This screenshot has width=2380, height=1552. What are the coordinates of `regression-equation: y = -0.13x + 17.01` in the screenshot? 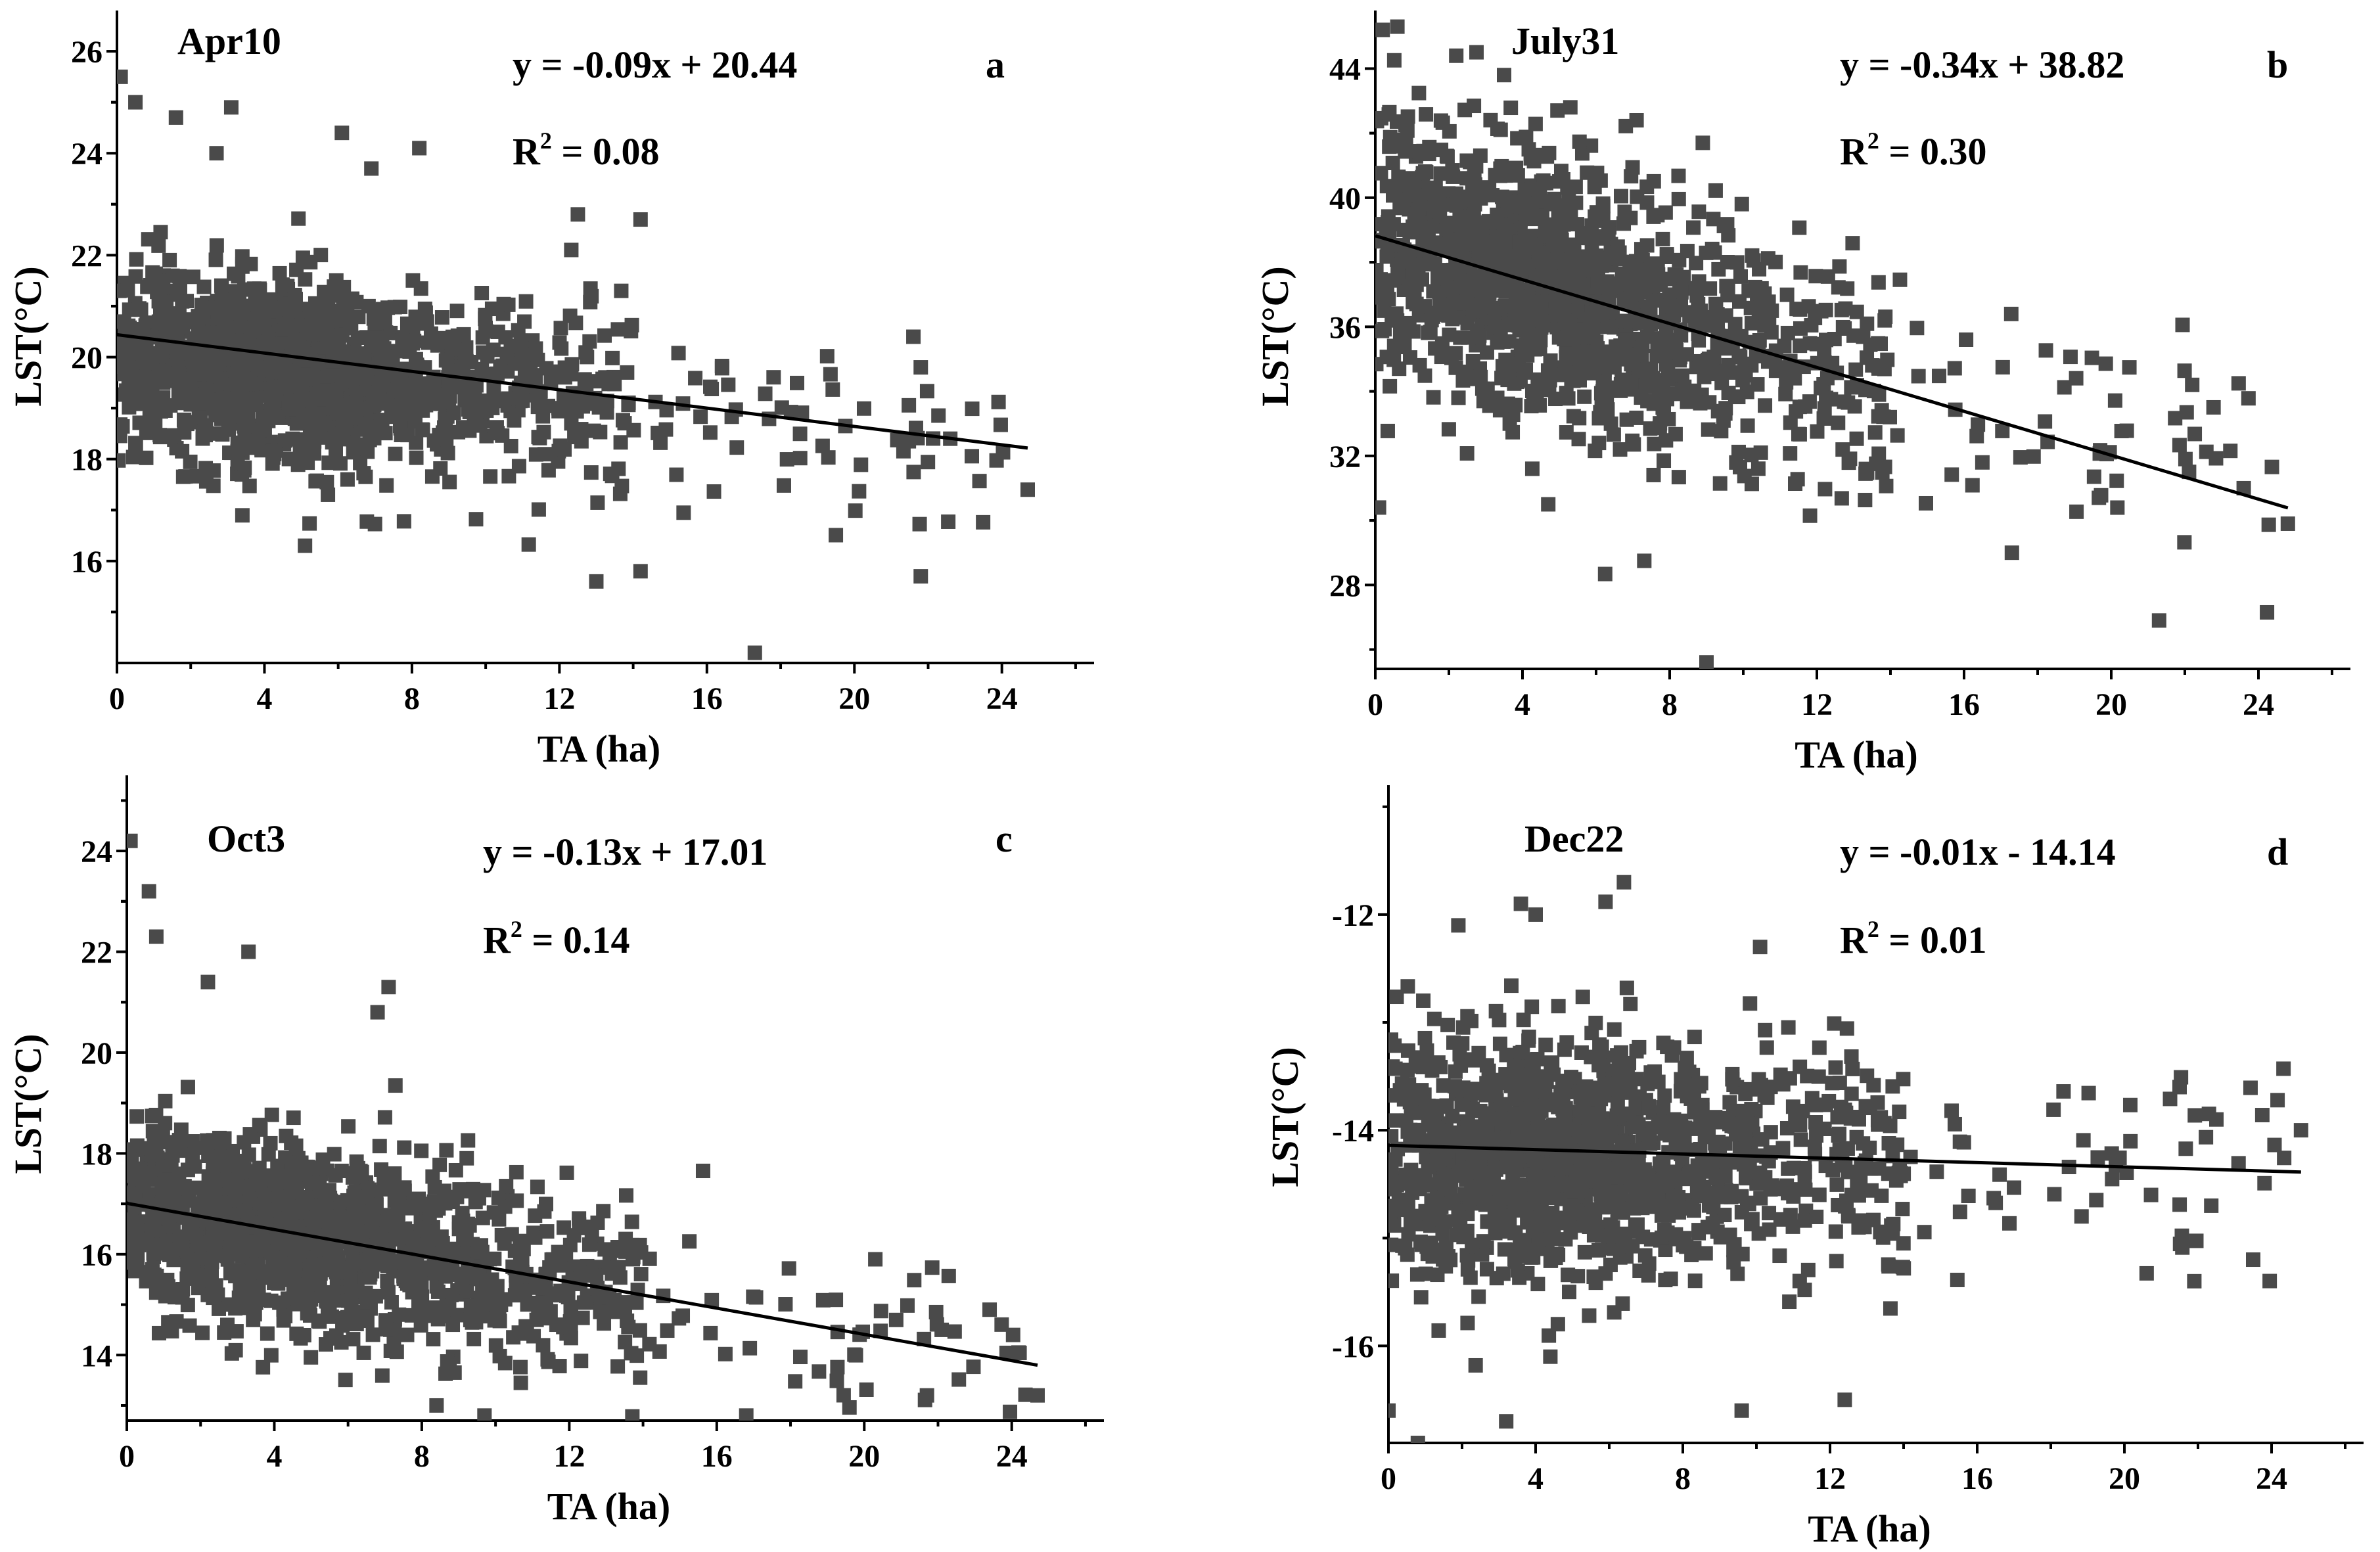 It's located at (625, 852).